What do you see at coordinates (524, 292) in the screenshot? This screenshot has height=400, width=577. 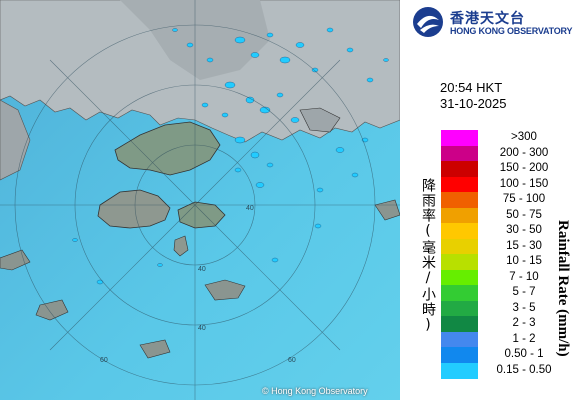 I see `legend-label: 5 - 7` at bounding box center [524, 292].